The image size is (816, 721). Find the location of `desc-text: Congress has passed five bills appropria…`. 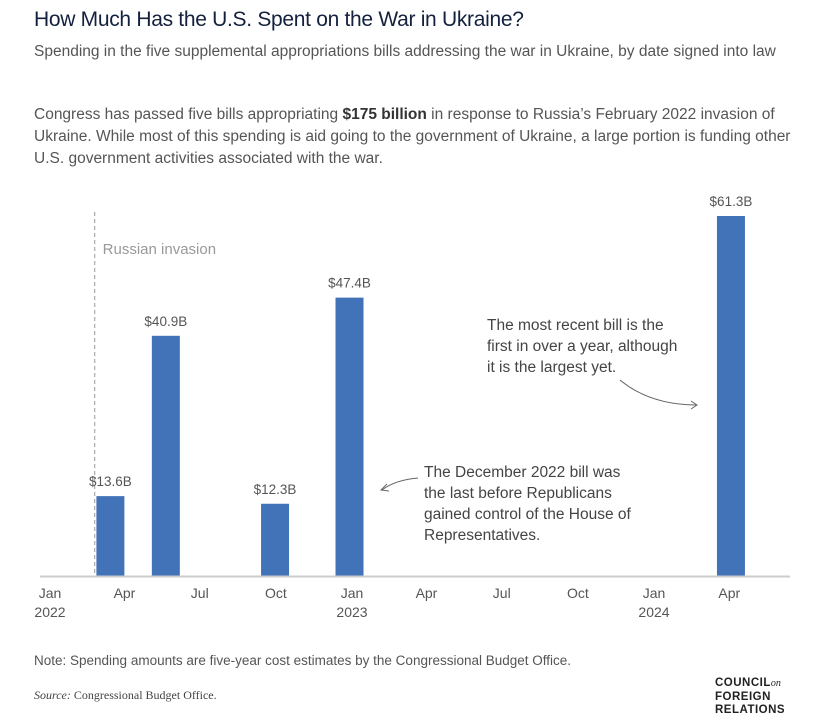

desc-text: Congress has passed five bills appropria… is located at coordinates (188, 114).